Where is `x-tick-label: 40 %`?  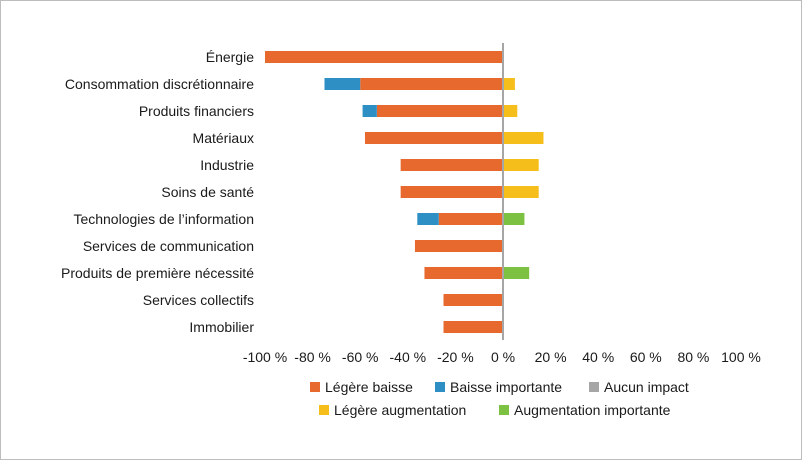
x-tick-label: 40 % is located at coordinates (598, 357).